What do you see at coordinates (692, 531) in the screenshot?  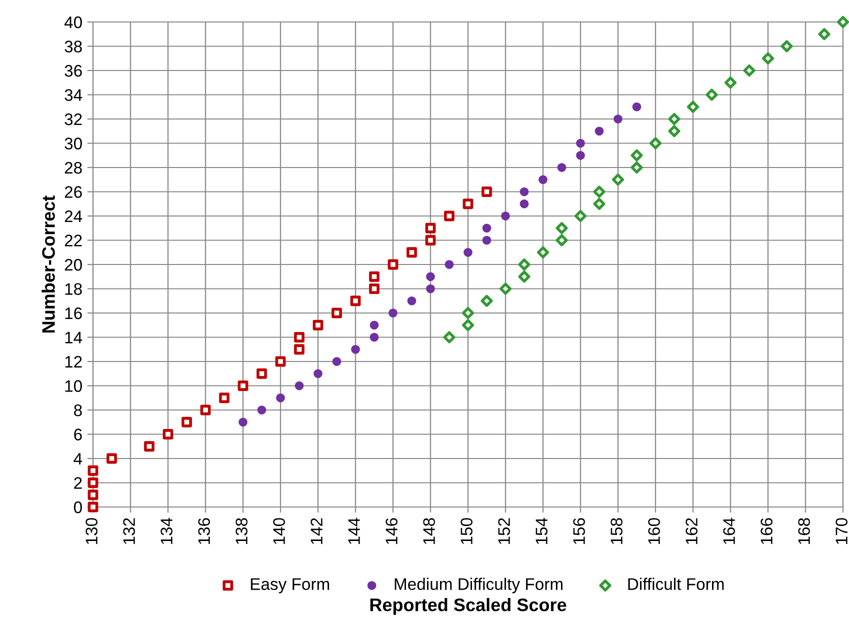 I see `x-tick-label: 162` at bounding box center [692, 531].